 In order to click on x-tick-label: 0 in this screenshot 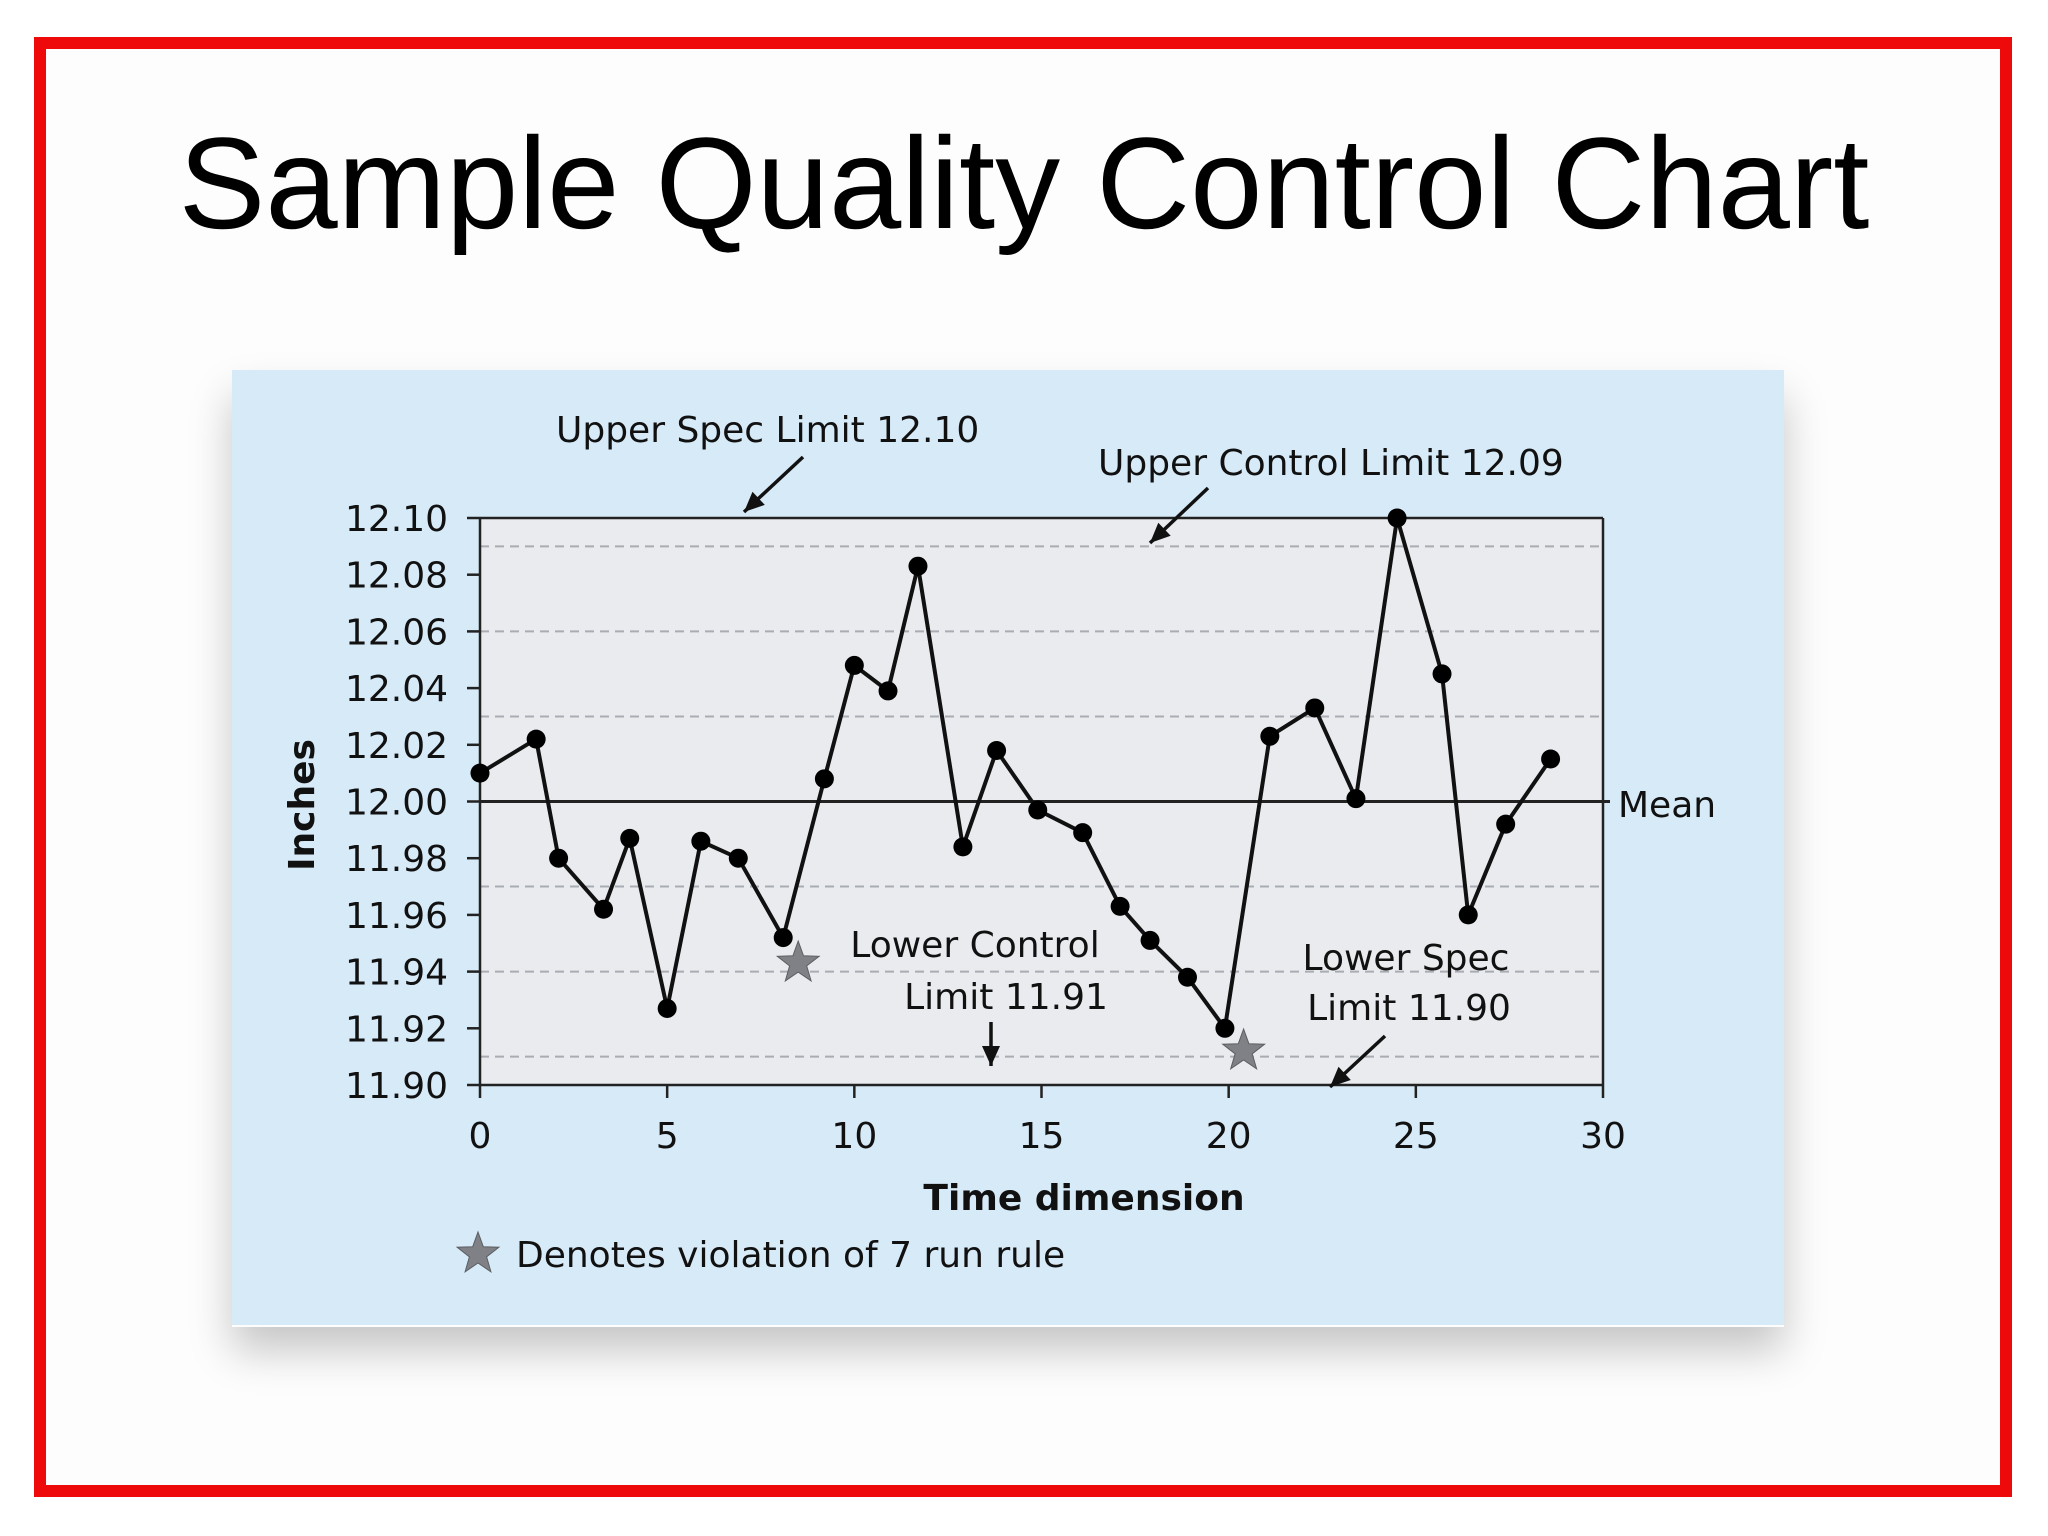, I will do `click(480, 1136)`.